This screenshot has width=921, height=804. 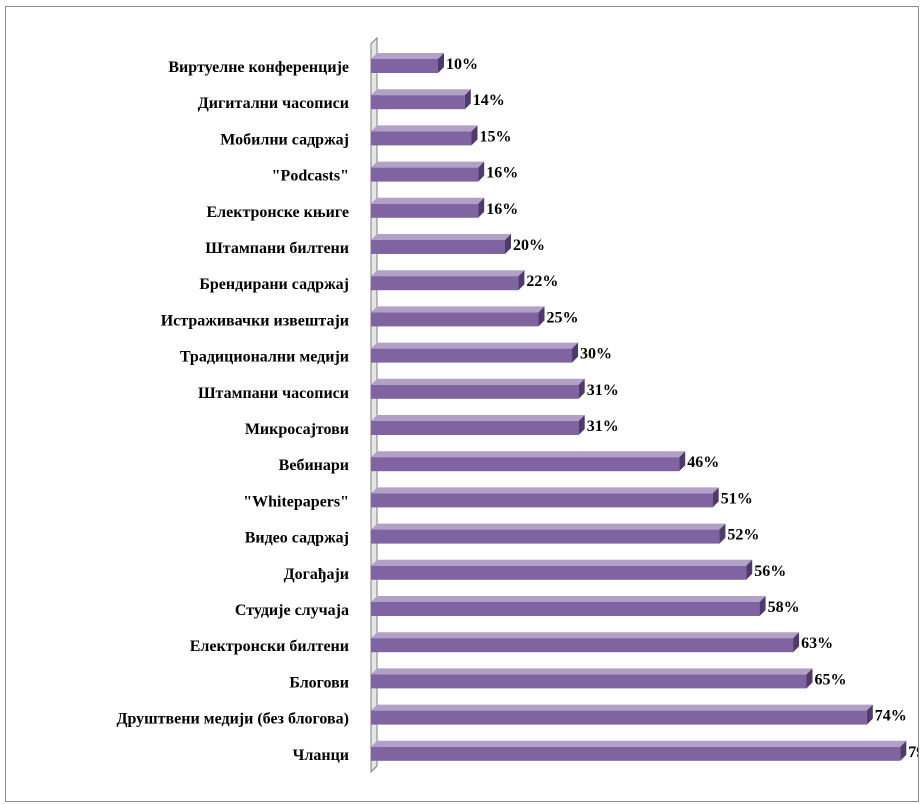 What do you see at coordinates (869, 714) in the screenshot?
I see `bar-19-end` at bounding box center [869, 714].